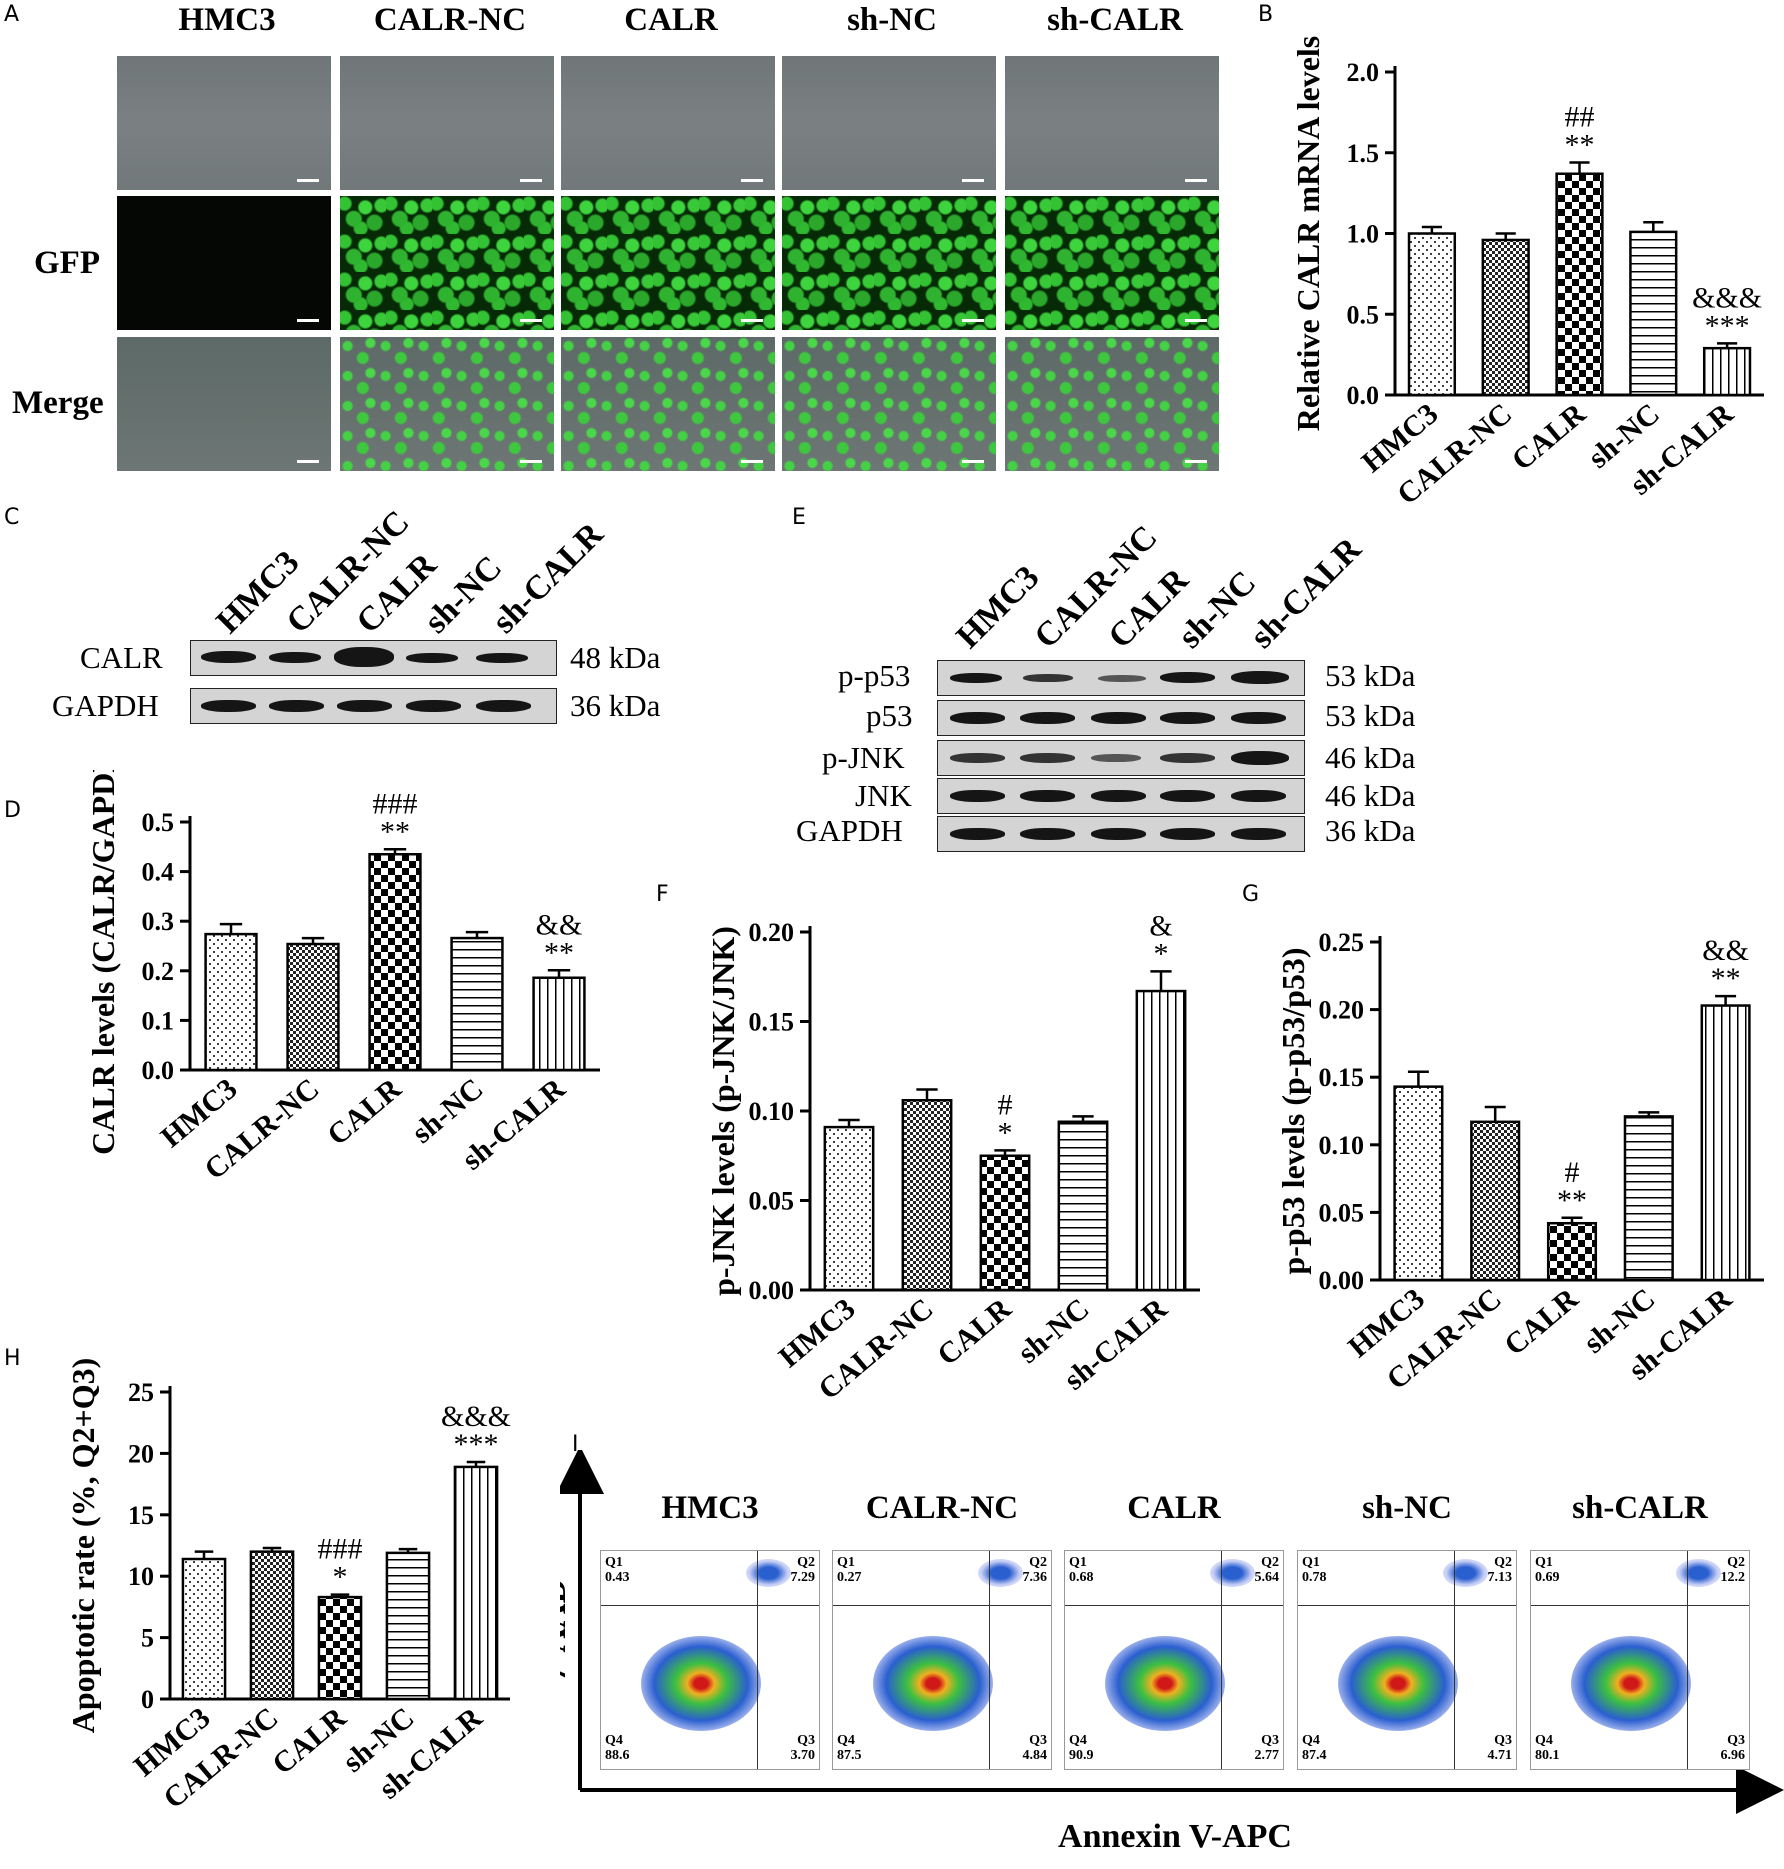 This screenshot has height=1869, width=1784. I want to click on brightfield-image-sh-nc, so click(889, 123).